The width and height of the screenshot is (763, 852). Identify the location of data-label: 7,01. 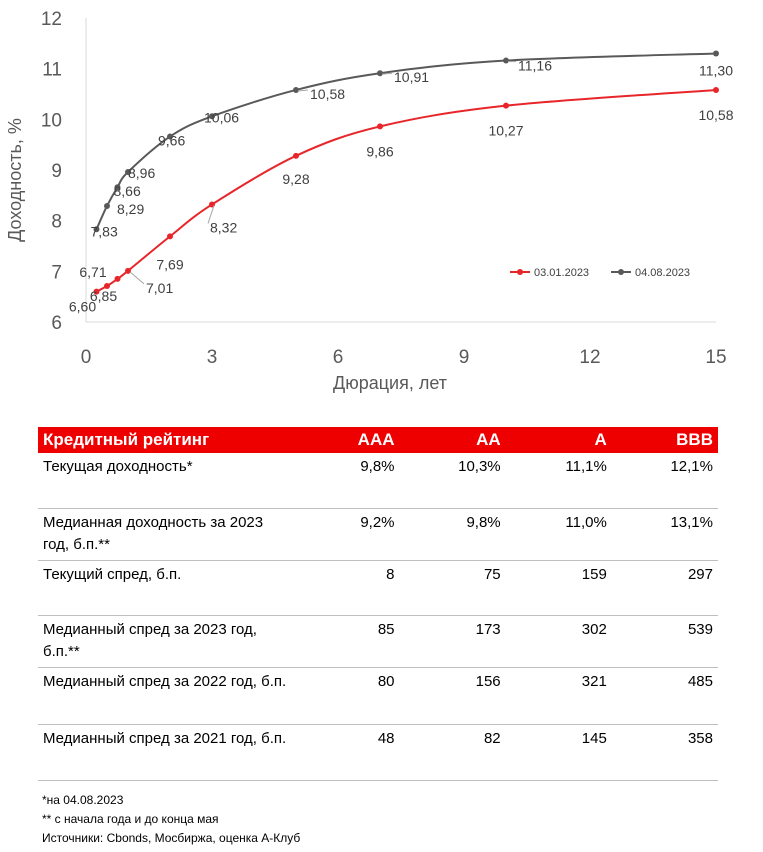
(159, 288).